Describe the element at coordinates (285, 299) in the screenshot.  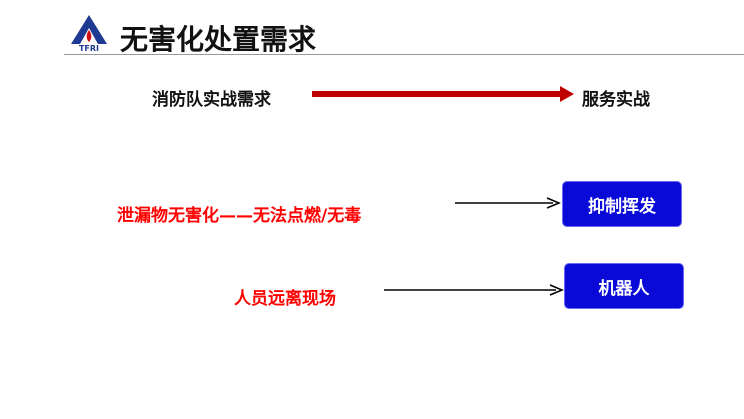
I see `personnel-away-label: 人员远离现场` at that location.